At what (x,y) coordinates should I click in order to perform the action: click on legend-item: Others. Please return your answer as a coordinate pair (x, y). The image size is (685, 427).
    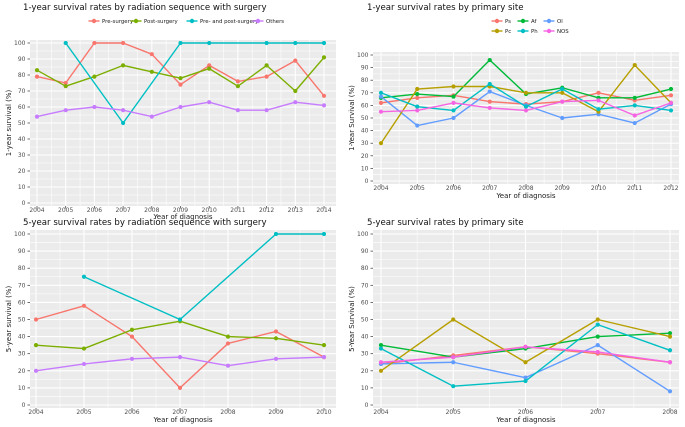
    Looking at the image, I should click on (268, 21).